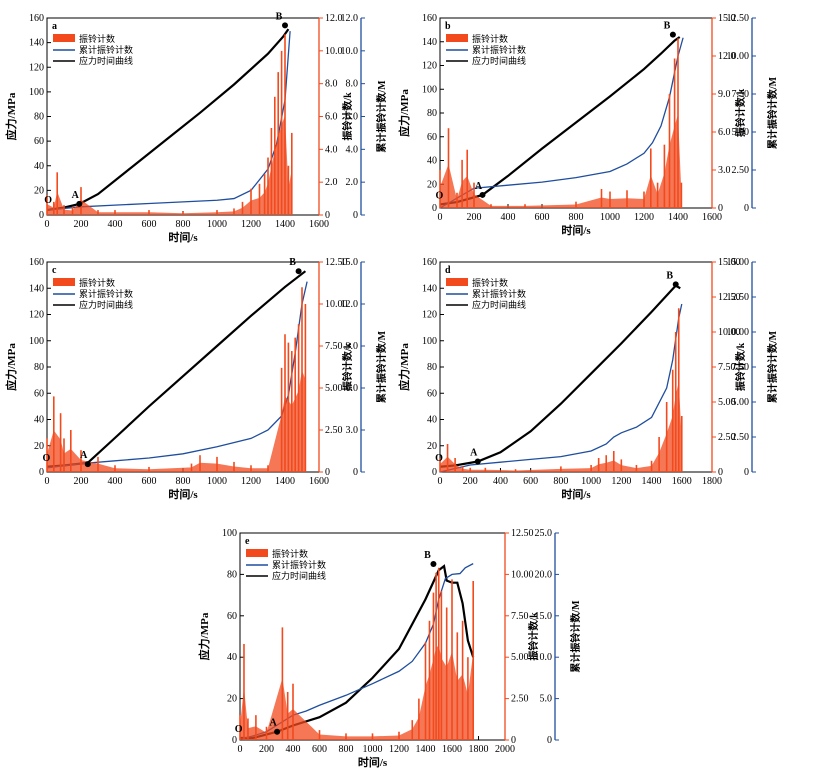 Image resolution: width=817 pixels, height=776 pixels. Describe the element at coordinates (373, 749) in the screenshot. I see `x-tick-label: 1000` at that location.